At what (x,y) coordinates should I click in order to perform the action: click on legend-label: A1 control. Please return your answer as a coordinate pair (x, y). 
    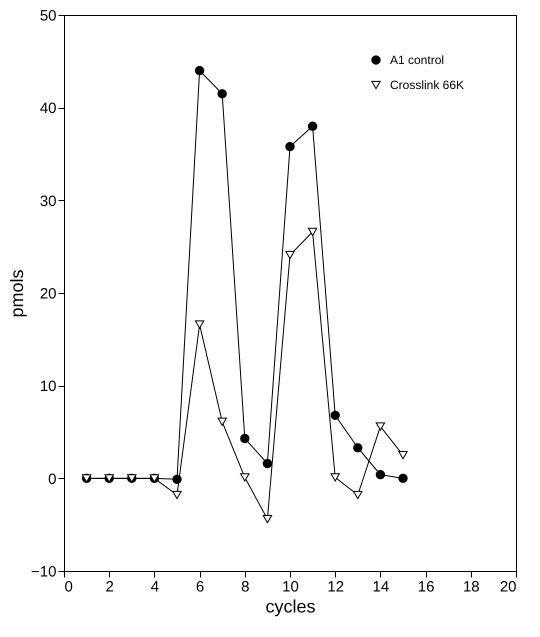
    Looking at the image, I should click on (417, 60).